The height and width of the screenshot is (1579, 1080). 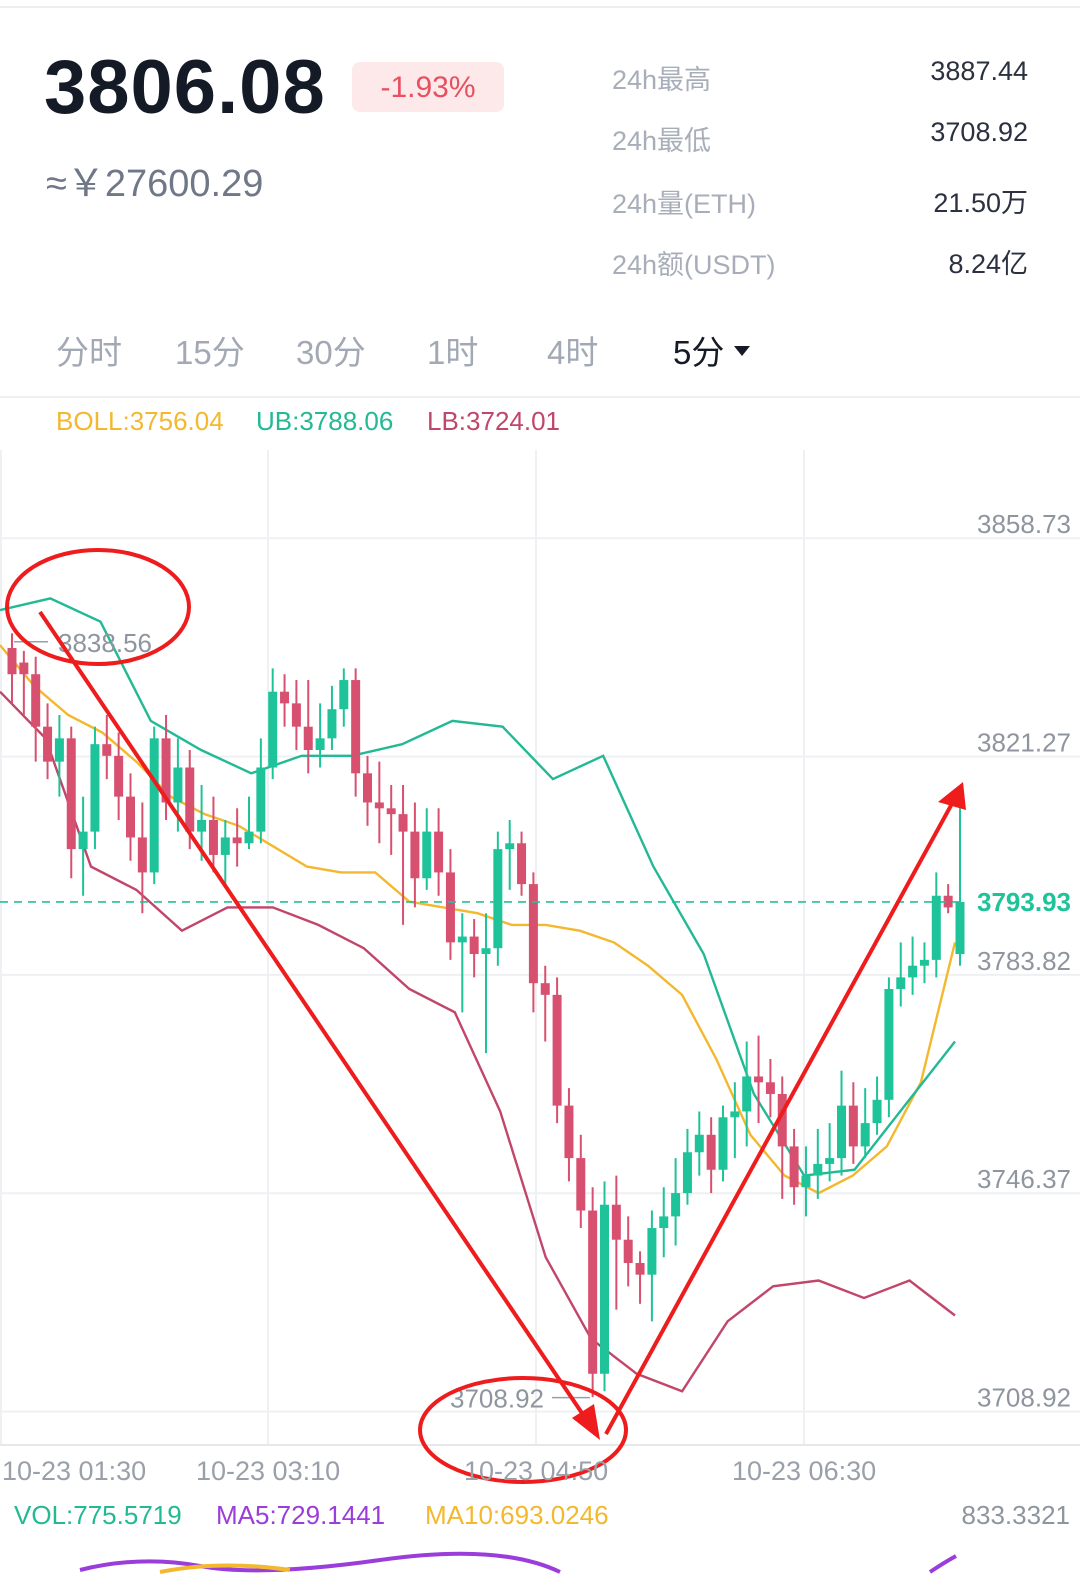 I want to click on change-badge: -1.93%, so click(x=428, y=87).